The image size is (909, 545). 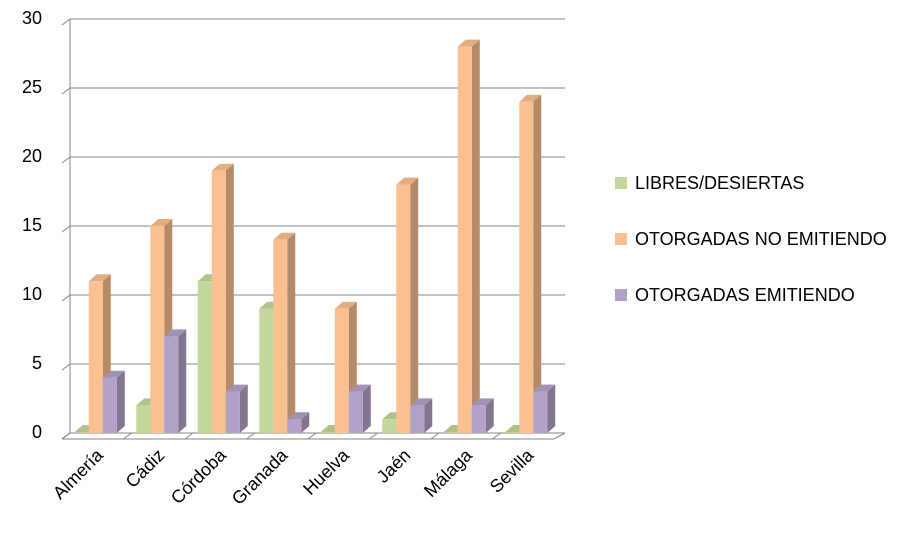 I want to click on floor, so click(x=314, y=436).